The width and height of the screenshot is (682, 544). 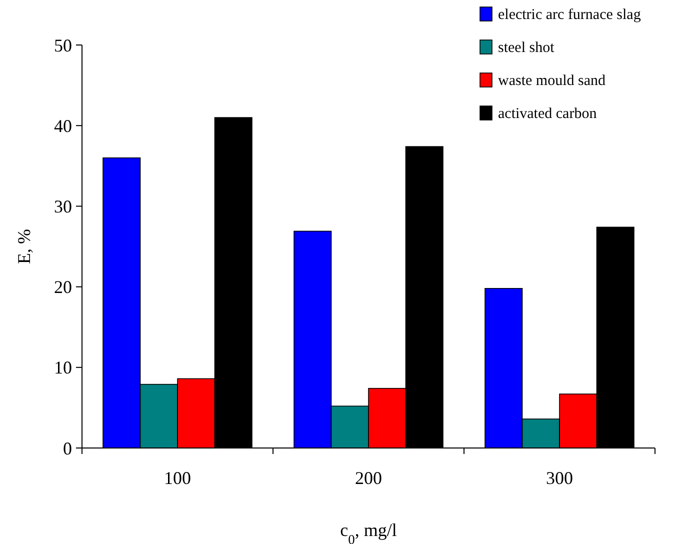 What do you see at coordinates (570, 15) in the screenshot?
I see `legend-label: electric arc furnace slag` at bounding box center [570, 15].